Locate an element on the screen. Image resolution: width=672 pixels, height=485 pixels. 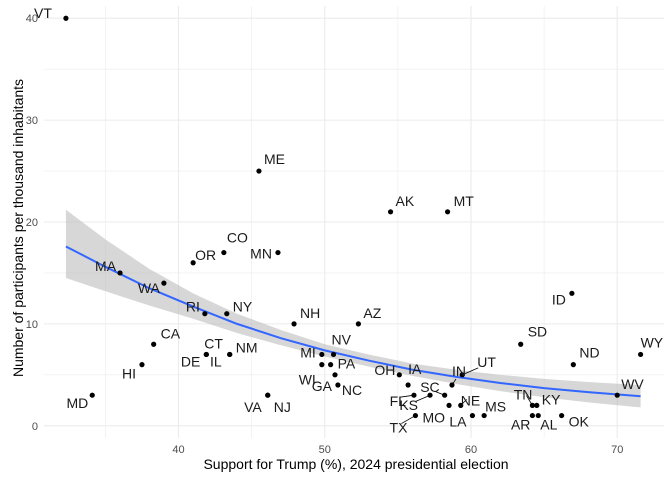
point-la is located at coordinates (472, 415).